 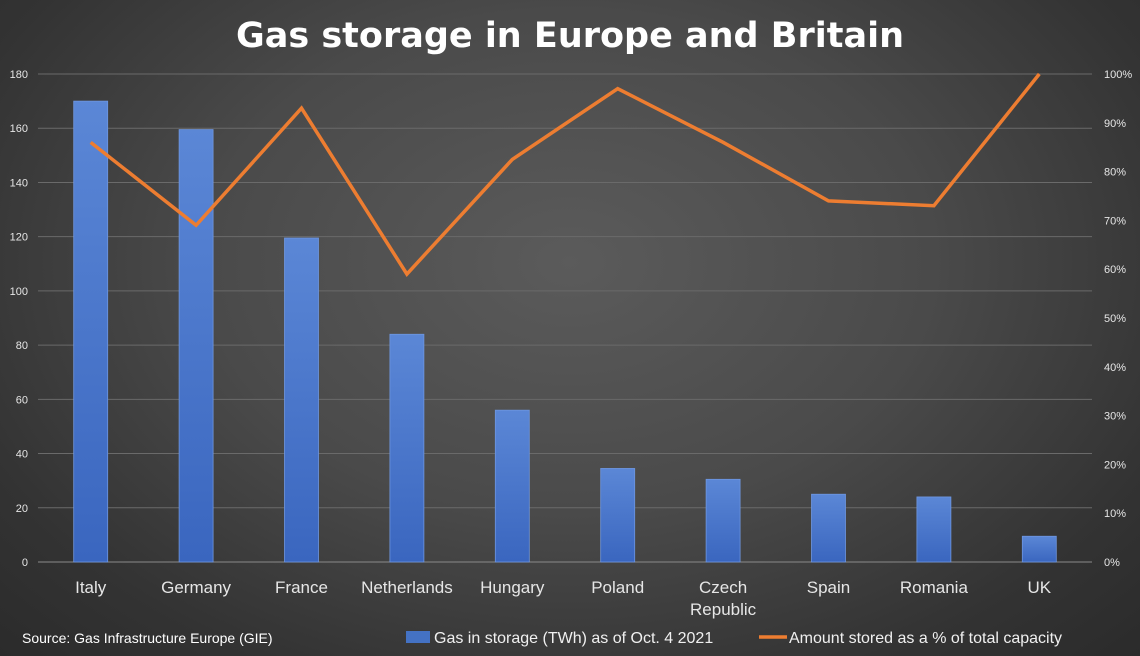 I want to click on category-label: France, so click(x=301, y=587).